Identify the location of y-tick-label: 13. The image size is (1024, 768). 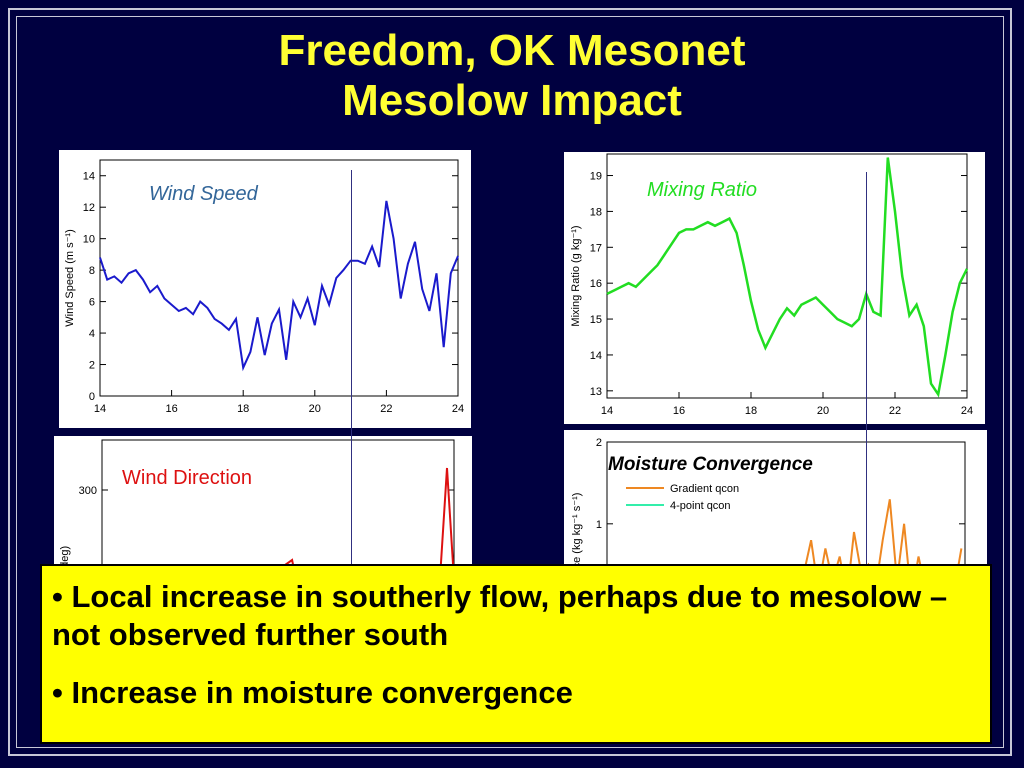
(596, 392).